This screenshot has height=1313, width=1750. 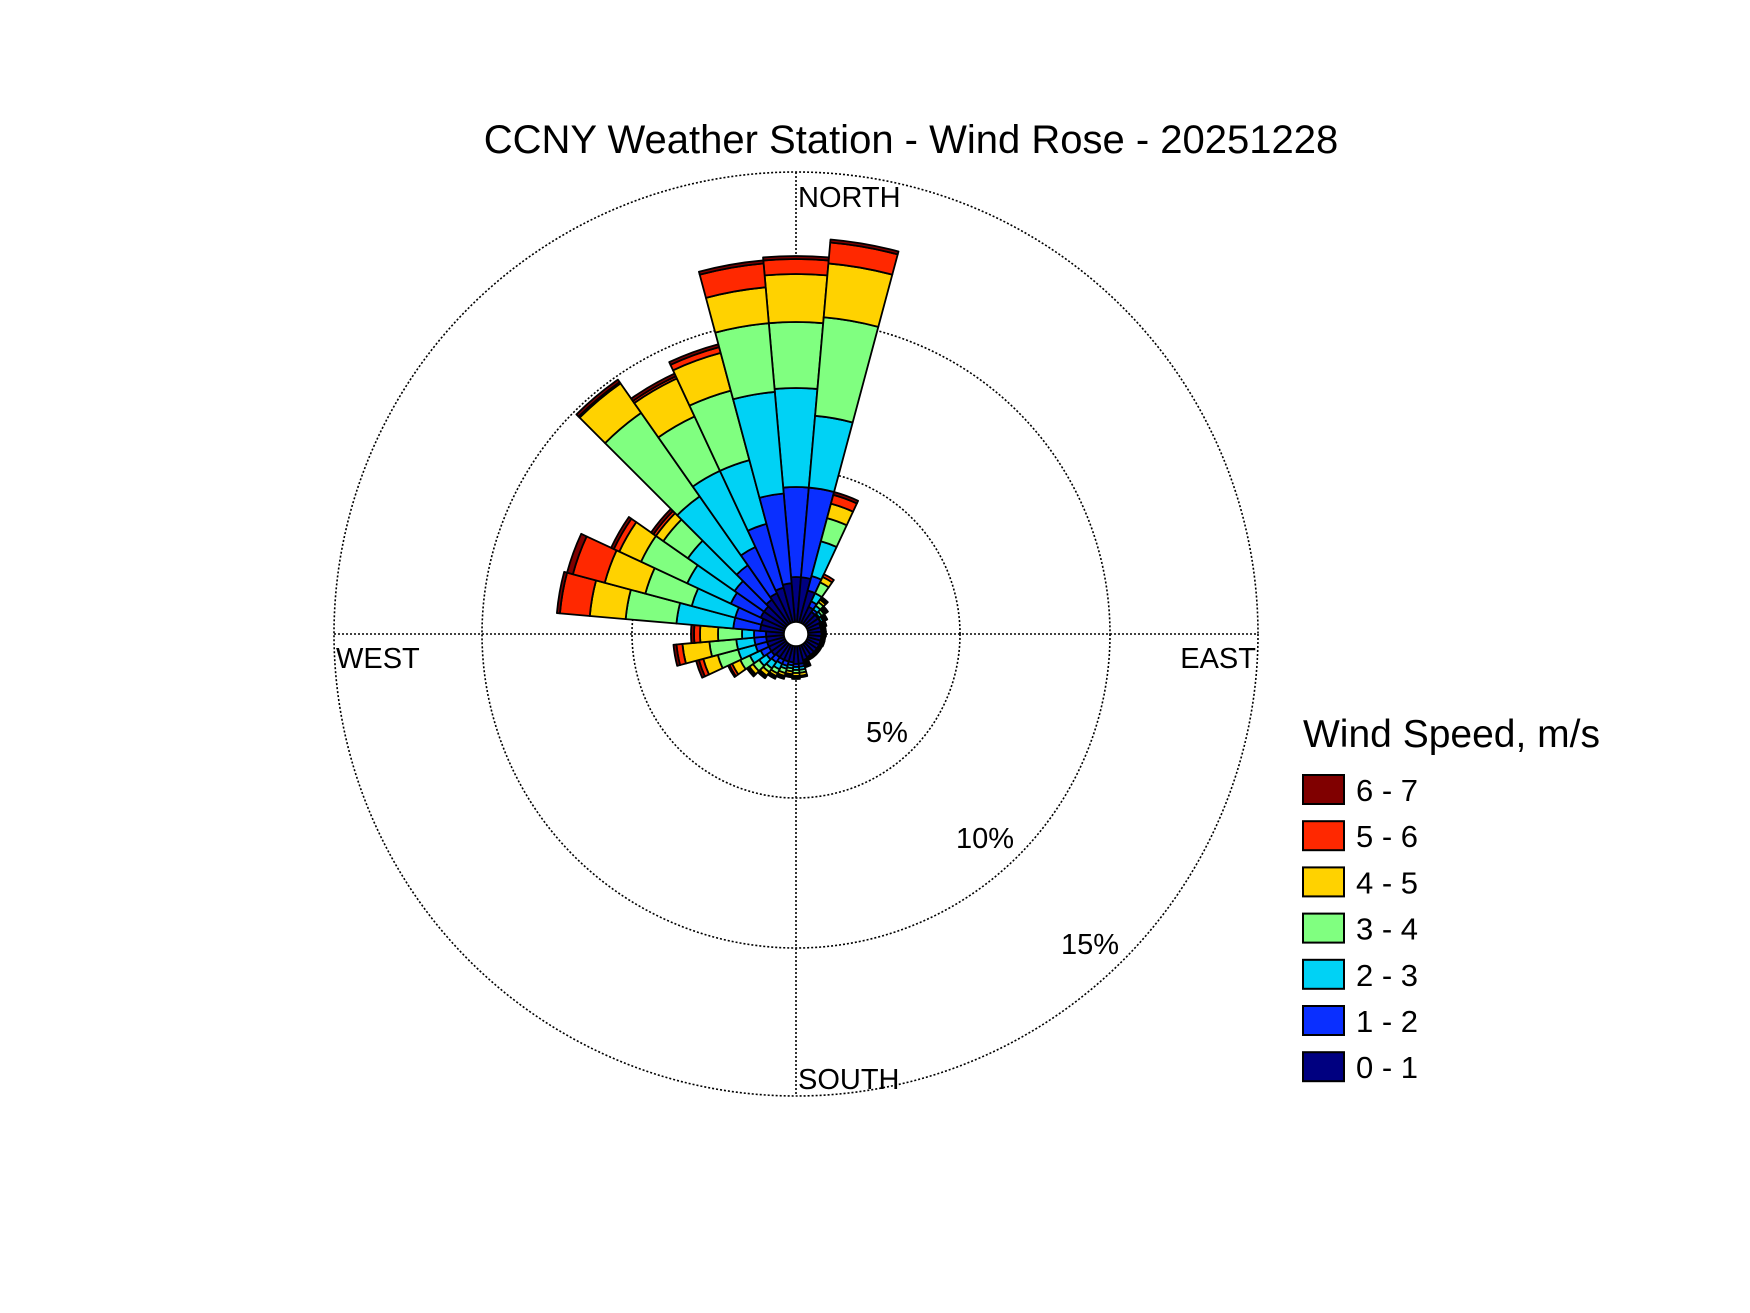 I want to click on legend-title: Wind Speed, m/s, so click(x=1451, y=734).